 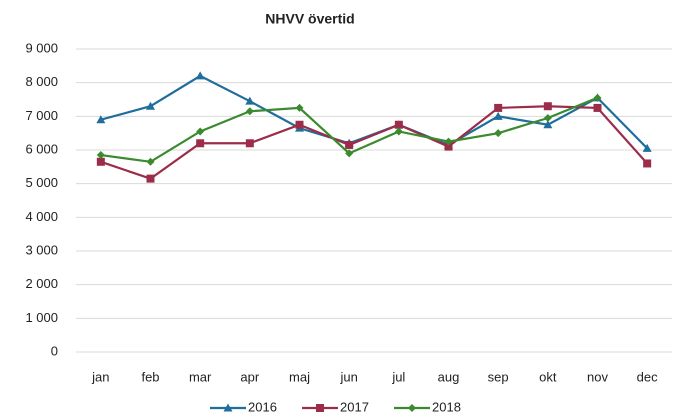 What do you see at coordinates (41, 47) in the screenshot?
I see `y-tick-label: 9 000` at bounding box center [41, 47].